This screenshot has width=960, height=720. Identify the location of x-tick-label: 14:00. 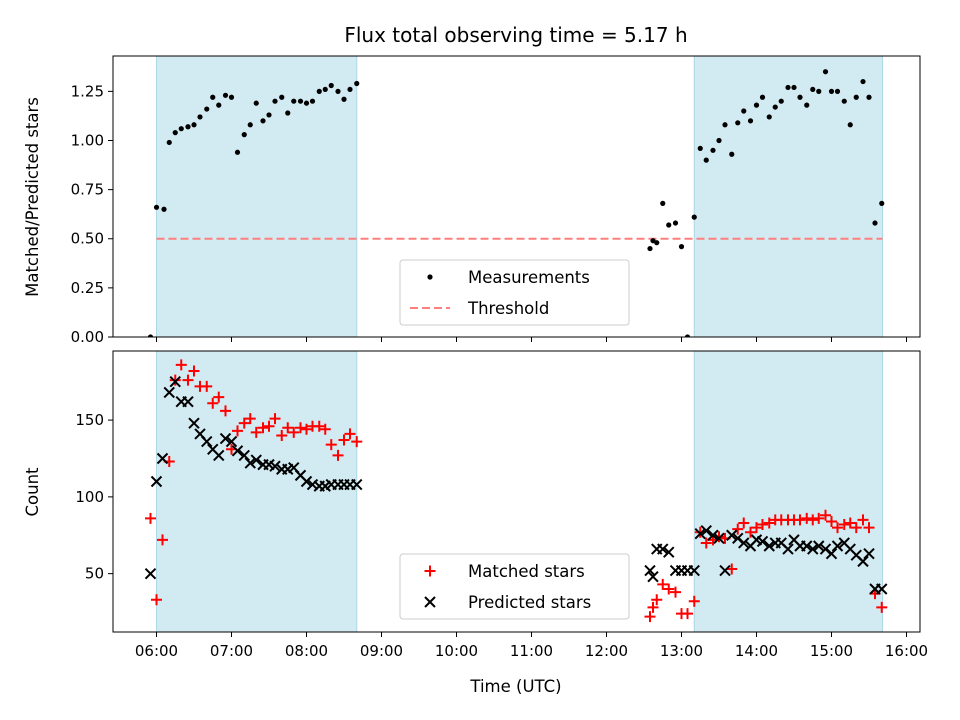
(756, 651).